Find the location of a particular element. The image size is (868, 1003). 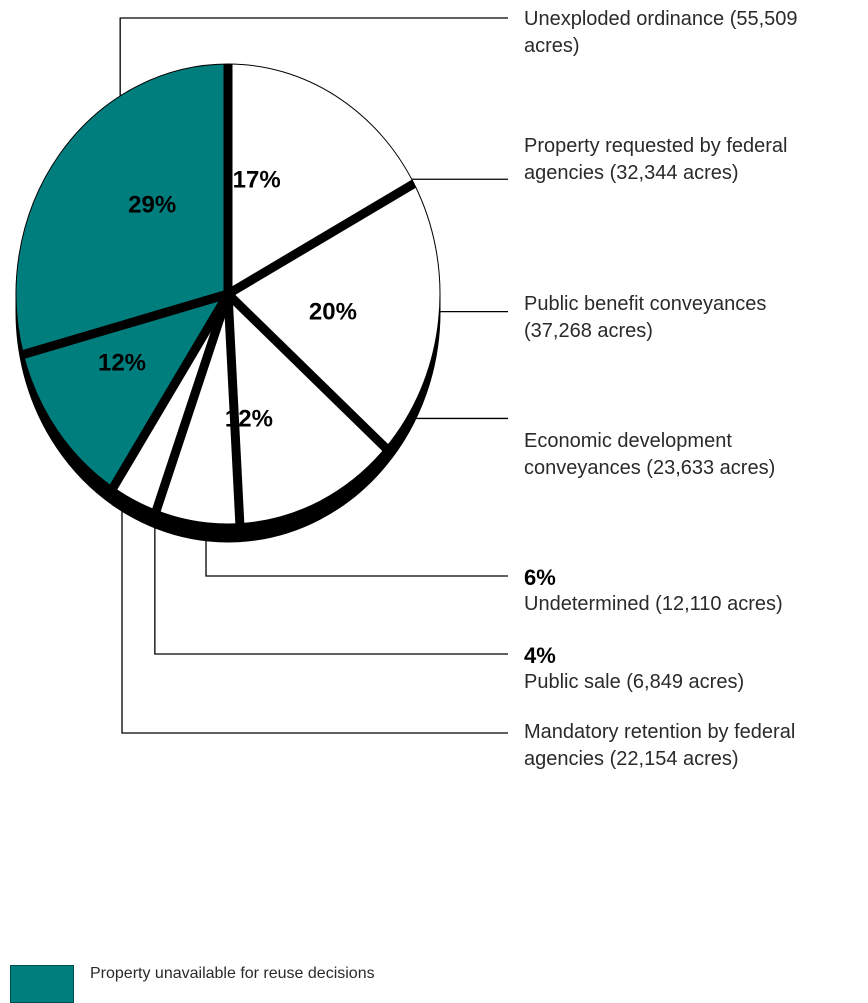

undetermined-percent: 6% is located at coordinates (540, 577).